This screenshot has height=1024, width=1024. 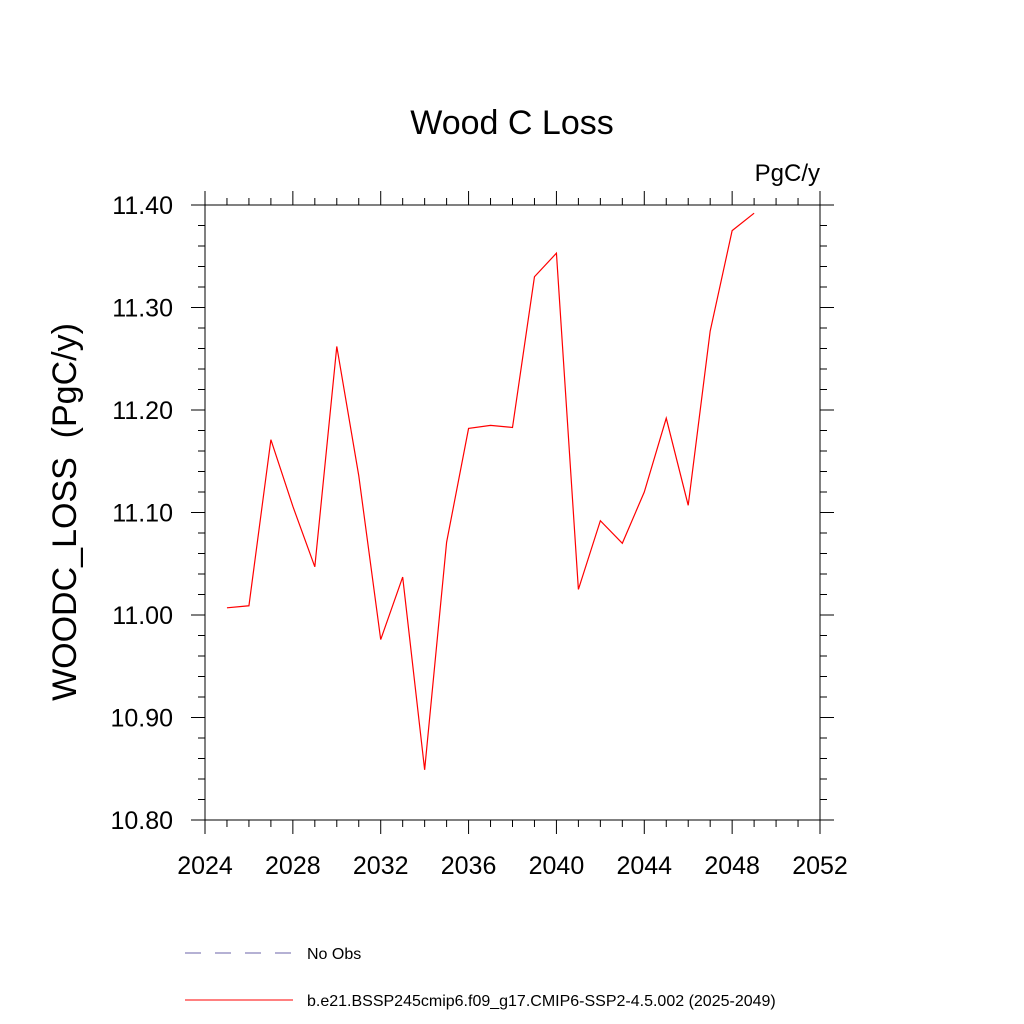 I want to click on x-tick-label: 2048, so click(x=732, y=866).